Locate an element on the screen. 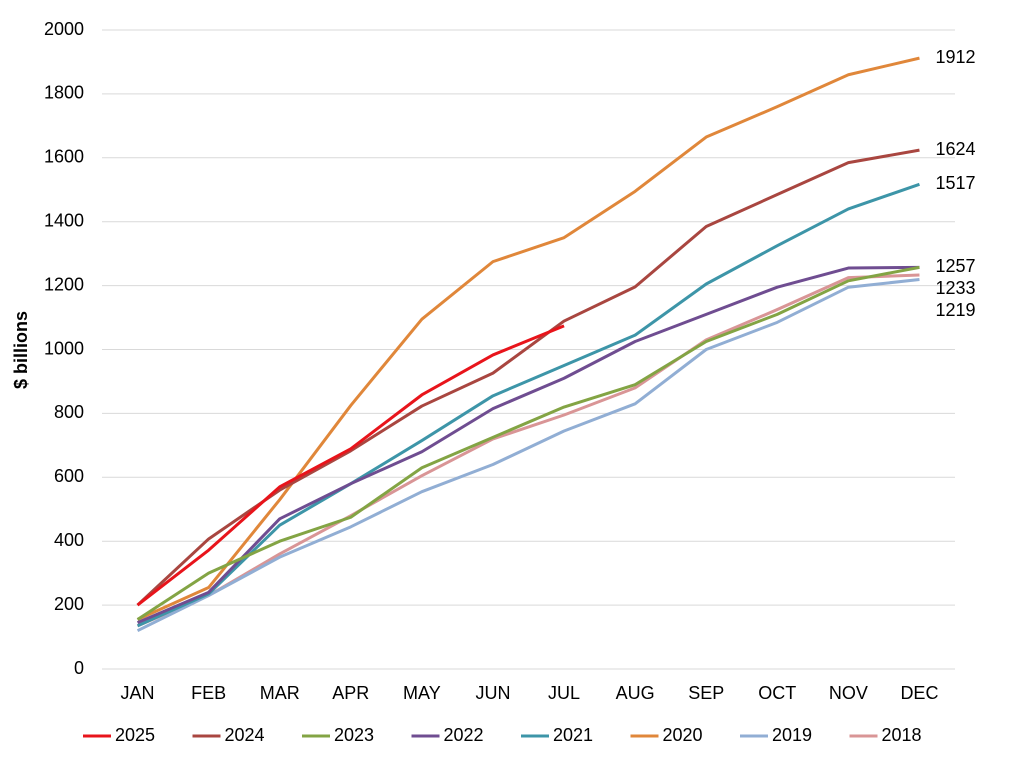  legend-label: 2023 is located at coordinates (354, 735).